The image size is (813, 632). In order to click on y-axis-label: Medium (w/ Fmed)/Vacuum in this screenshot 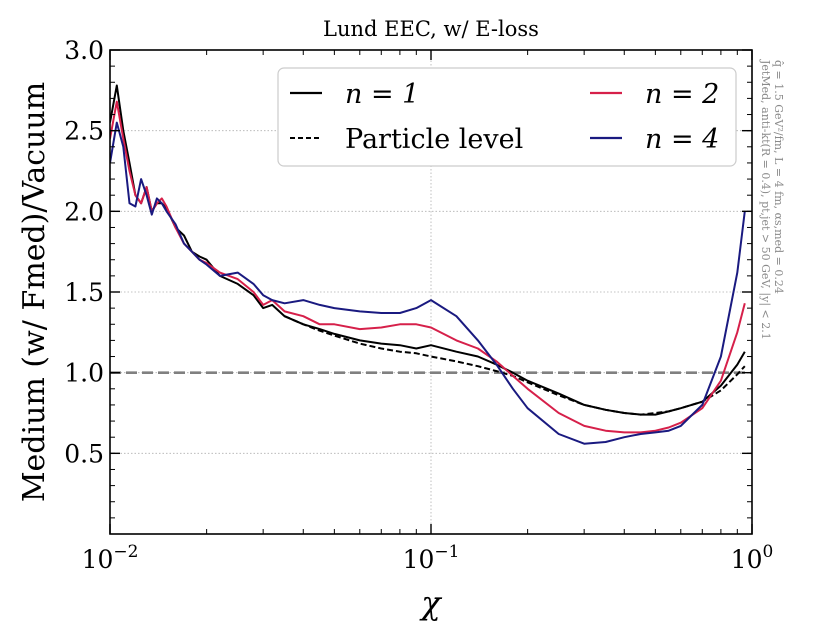, I will do `click(34, 292)`.